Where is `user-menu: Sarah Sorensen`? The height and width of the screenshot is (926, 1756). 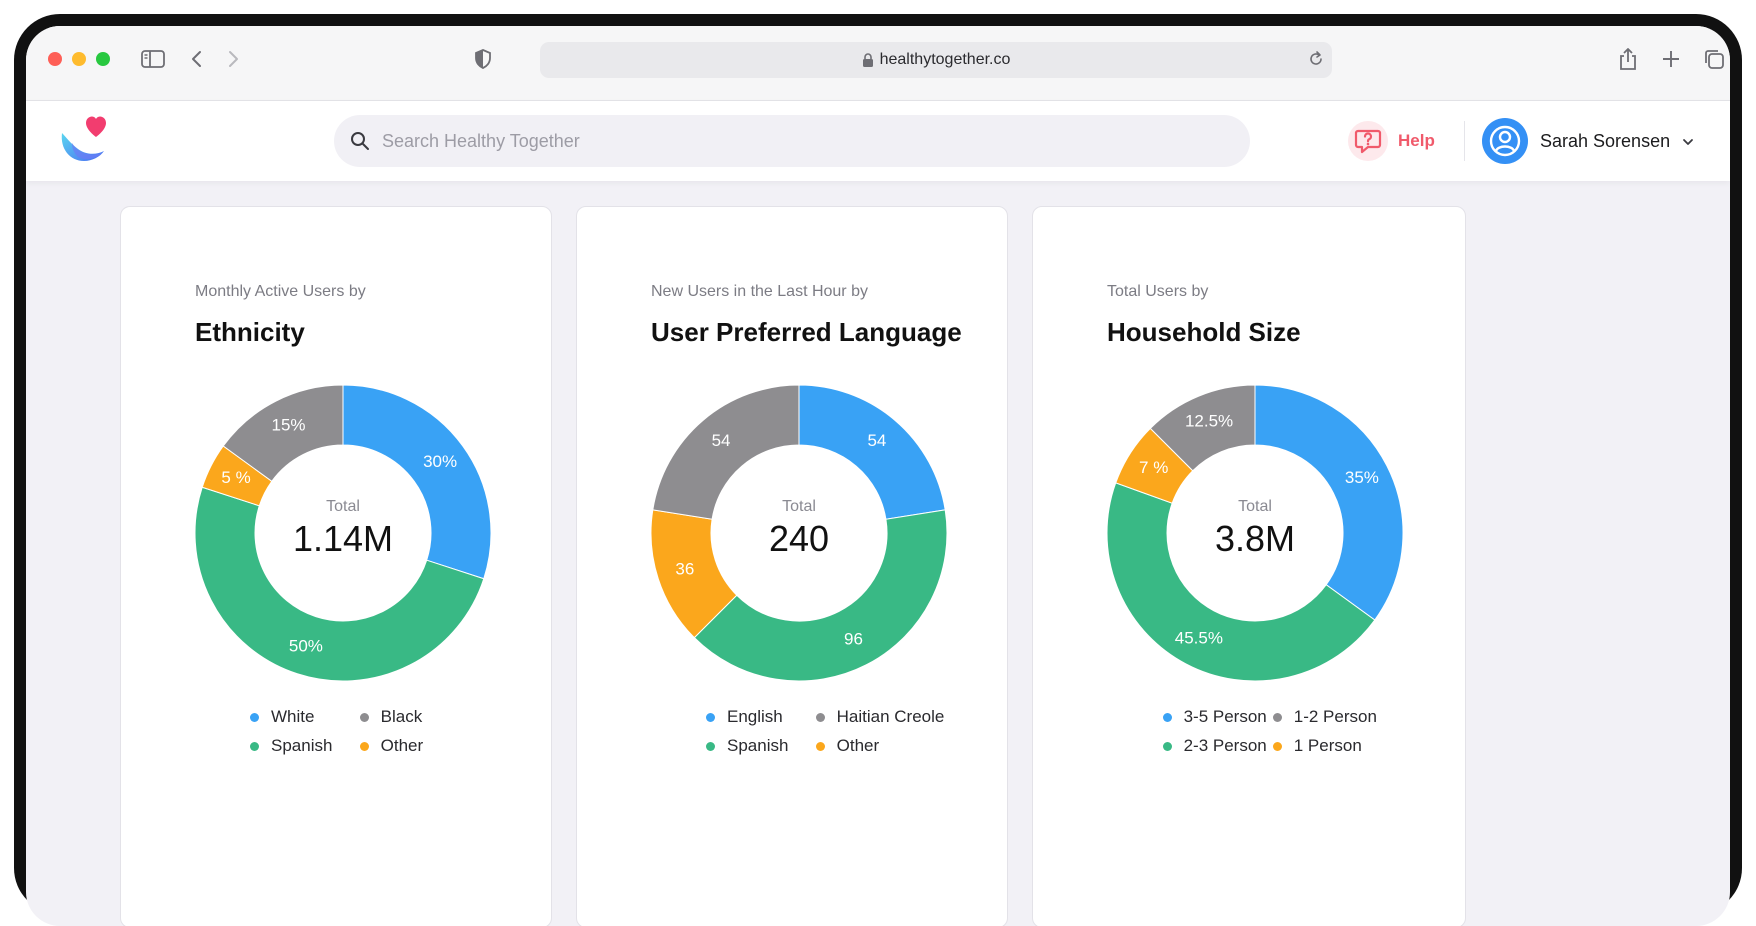
user-menu: Sarah Sorensen is located at coordinates (1588, 141).